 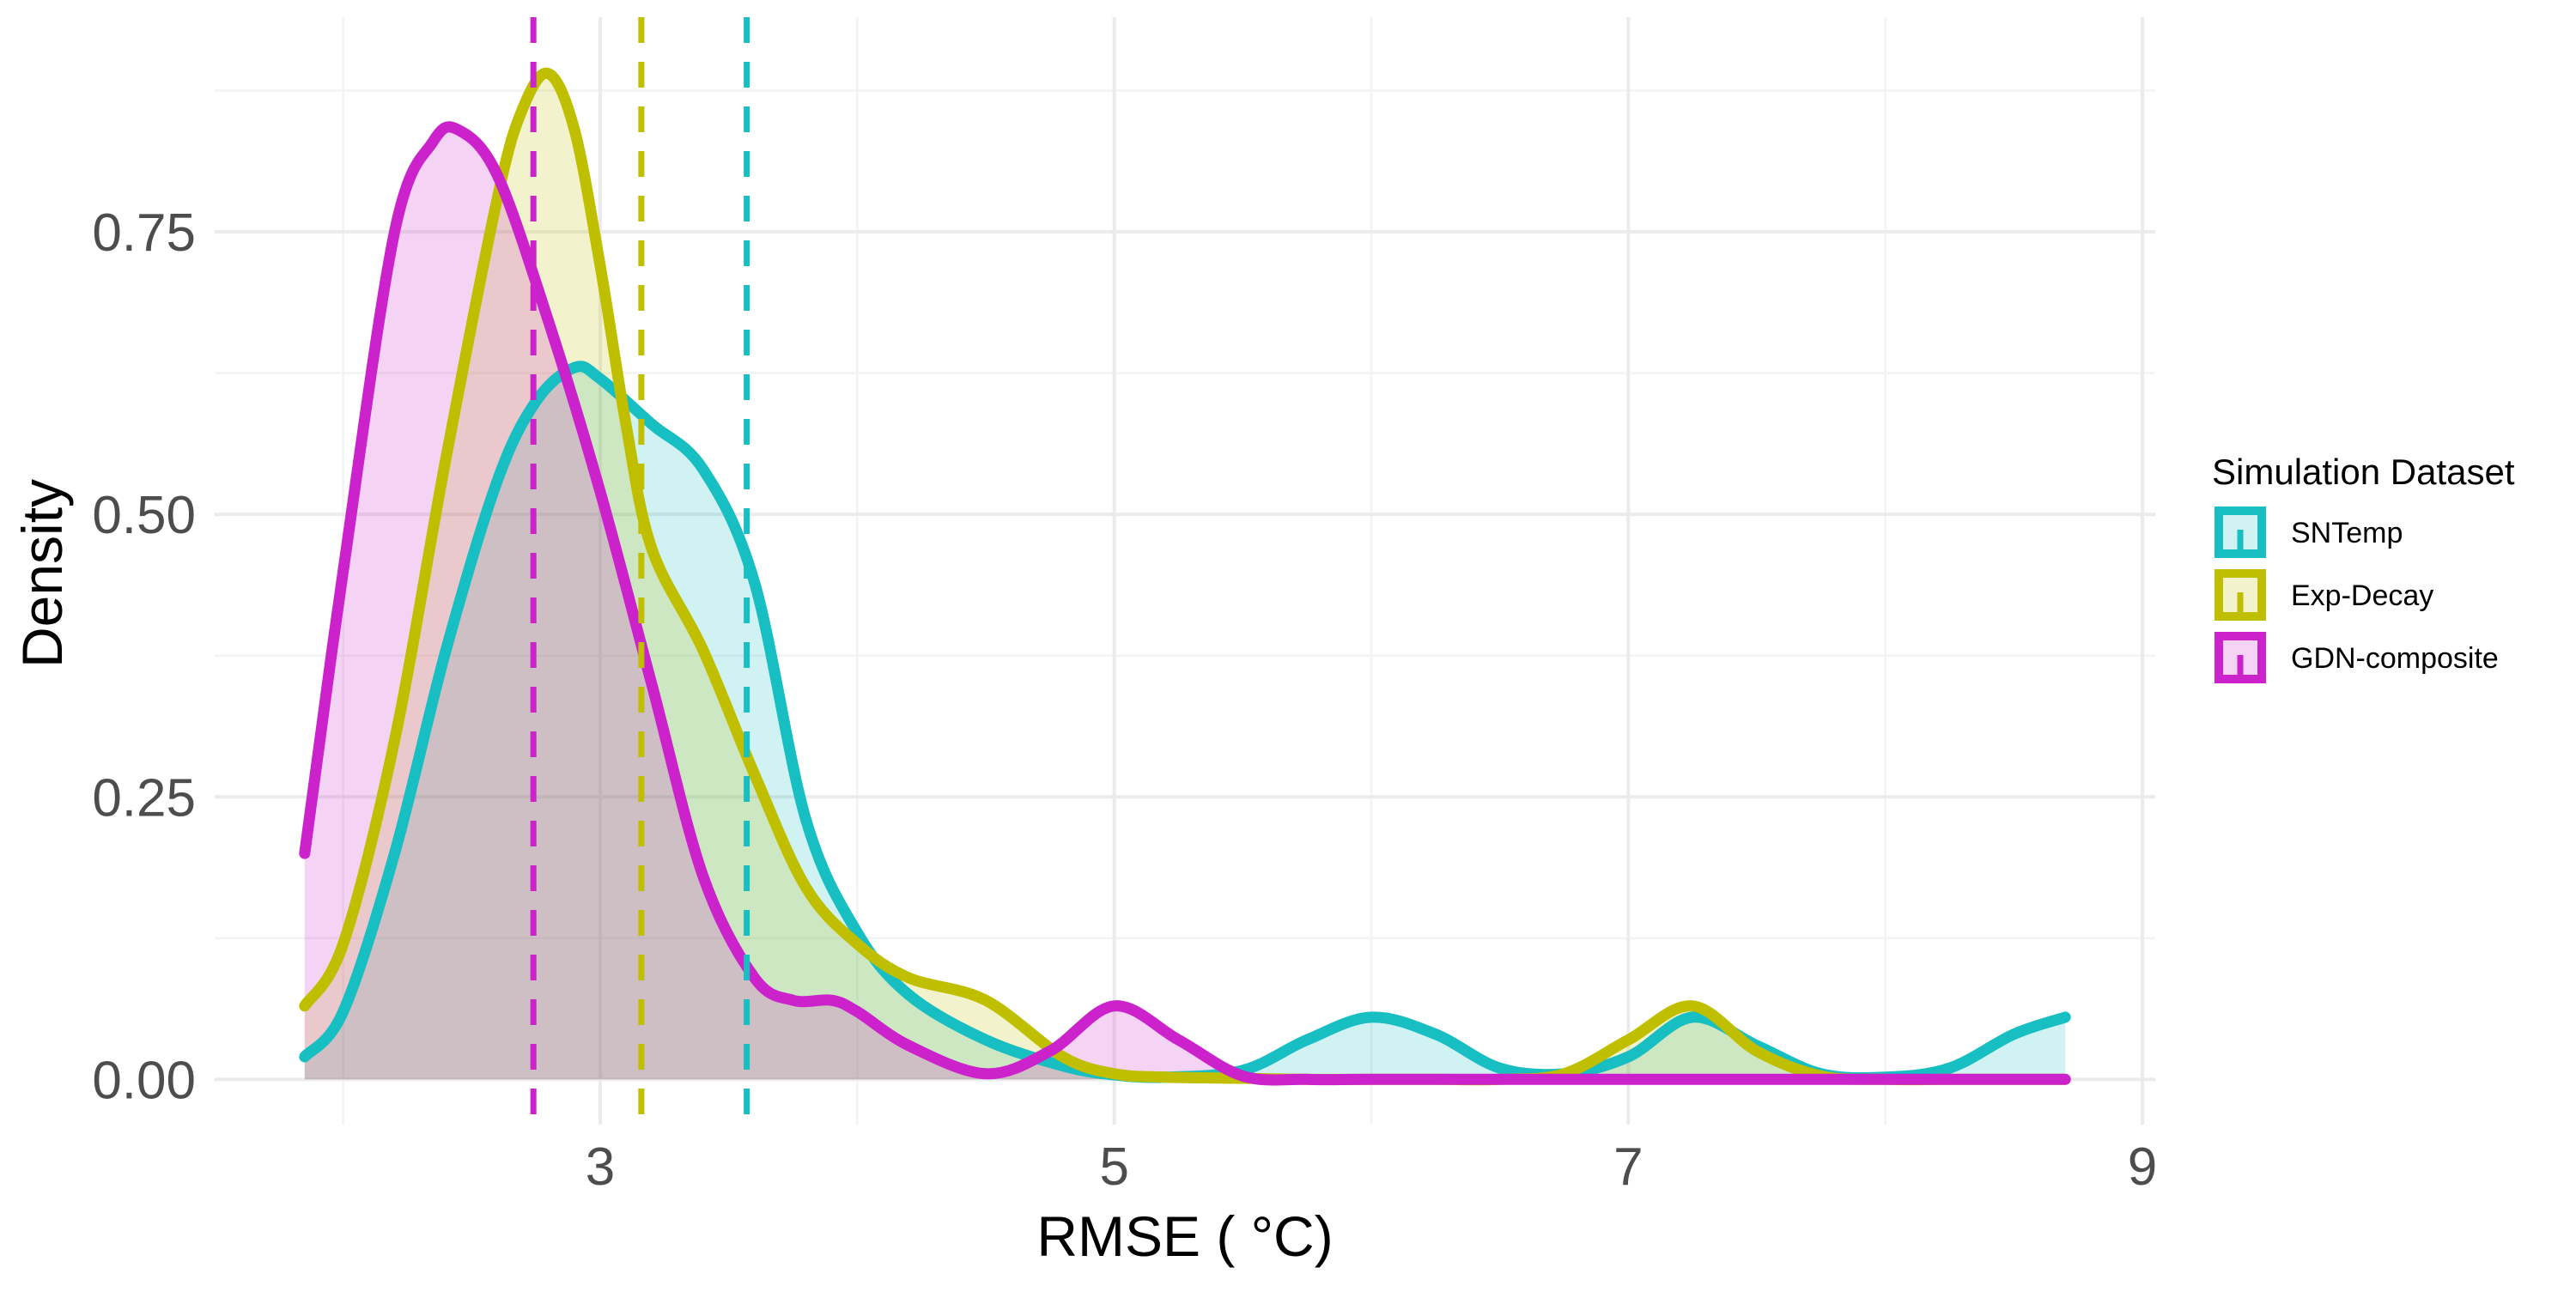 What do you see at coordinates (144, 515) in the screenshot?
I see `y-tick-label: 0.50` at bounding box center [144, 515].